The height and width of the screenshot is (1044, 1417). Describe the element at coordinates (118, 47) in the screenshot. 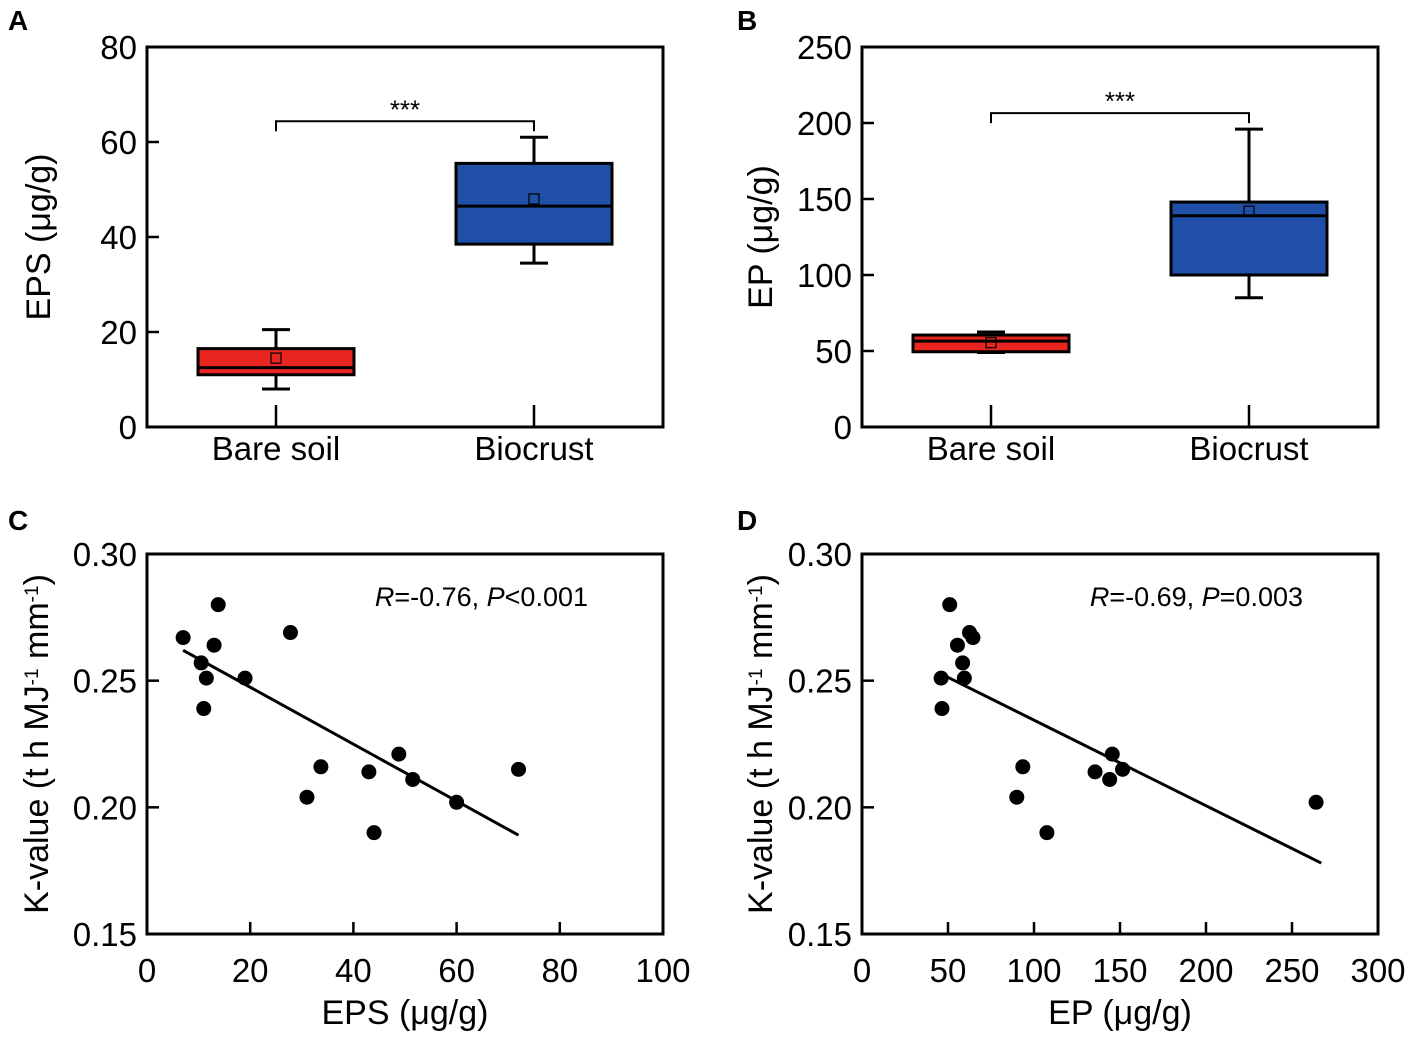

I see `y-tick-label: 80` at that location.